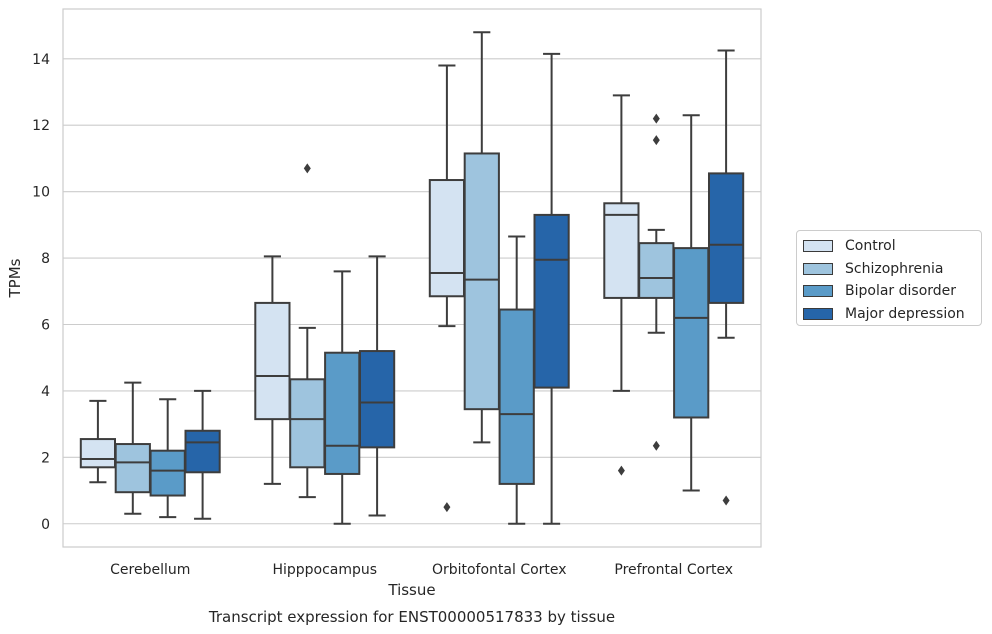 The image size is (992, 634). I want to click on legend-item: Control, so click(889, 246).